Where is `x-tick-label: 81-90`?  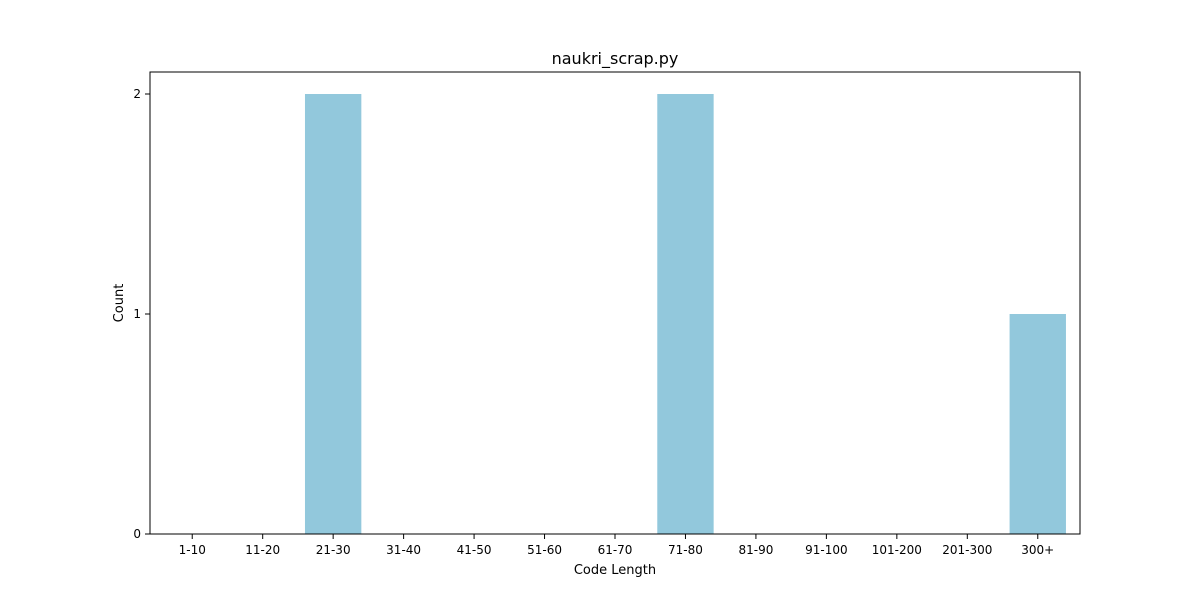
x-tick-label: 81-90 is located at coordinates (755, 550).